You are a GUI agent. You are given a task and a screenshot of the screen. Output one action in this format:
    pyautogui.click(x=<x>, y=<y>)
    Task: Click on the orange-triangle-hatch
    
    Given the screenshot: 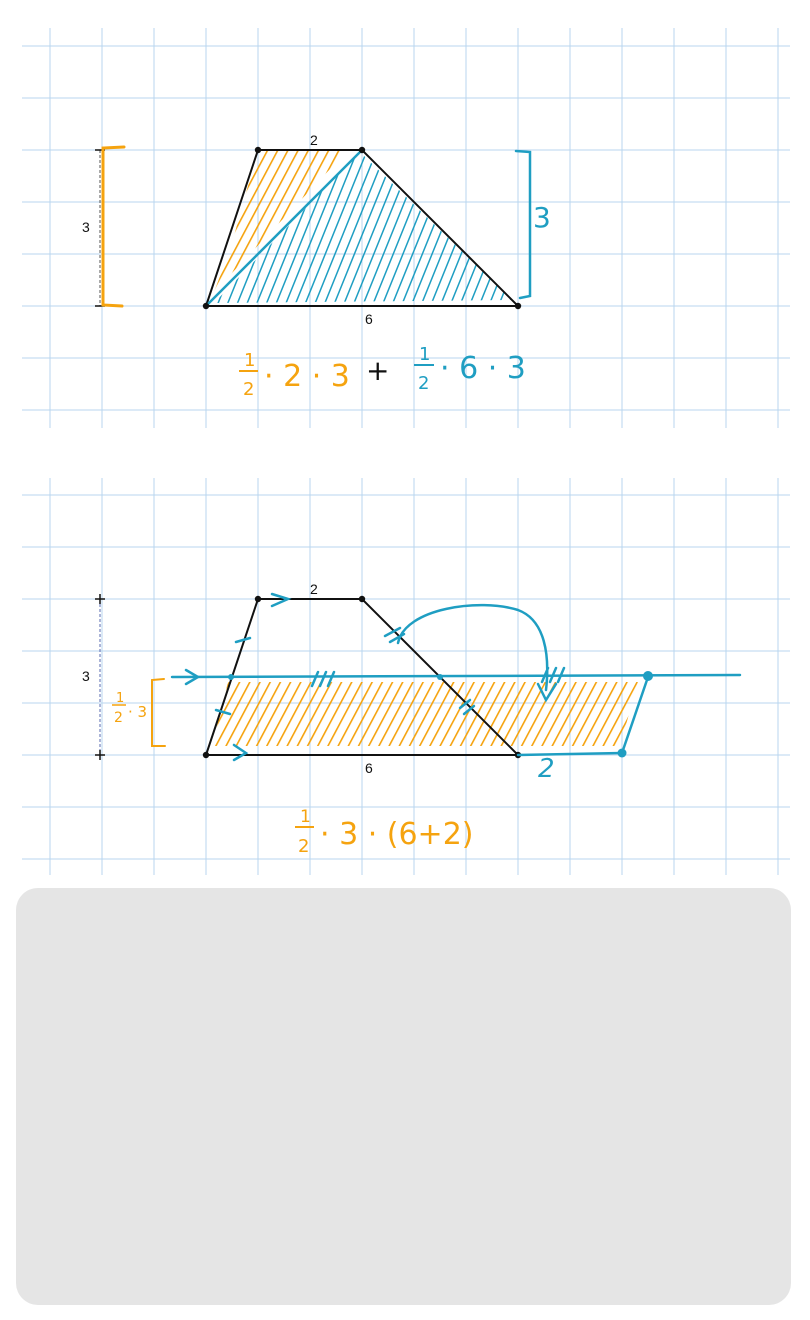 What is the action you would take?
    pyautogui.click(x=281, y=221)
    